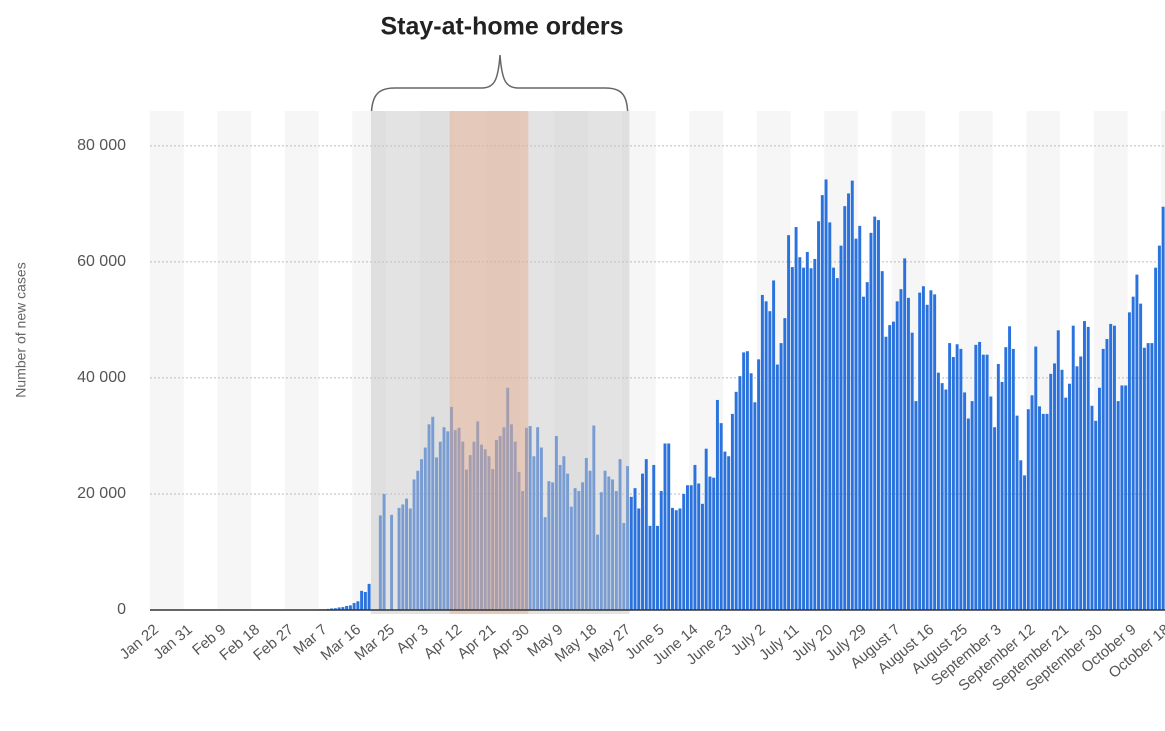 This screenshot has width=1165, height=731. Describe the element at coordinates (101, 377) in the screenshot. I see `y-tick-label: 40 000` at that location.